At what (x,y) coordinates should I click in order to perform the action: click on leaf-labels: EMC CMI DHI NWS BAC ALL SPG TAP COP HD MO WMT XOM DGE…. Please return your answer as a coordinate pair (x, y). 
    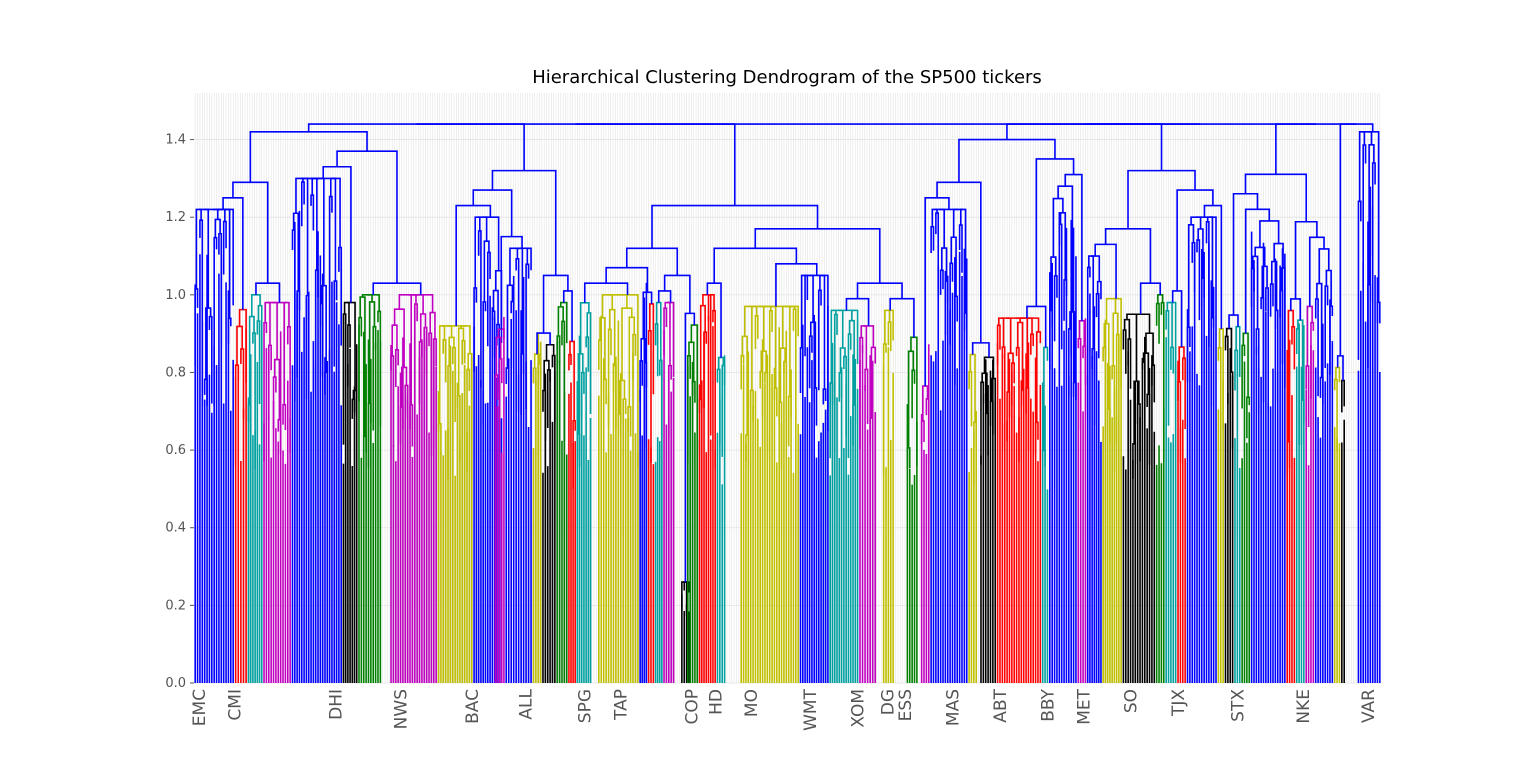
    Looking at the image, I should click on (784, 709).